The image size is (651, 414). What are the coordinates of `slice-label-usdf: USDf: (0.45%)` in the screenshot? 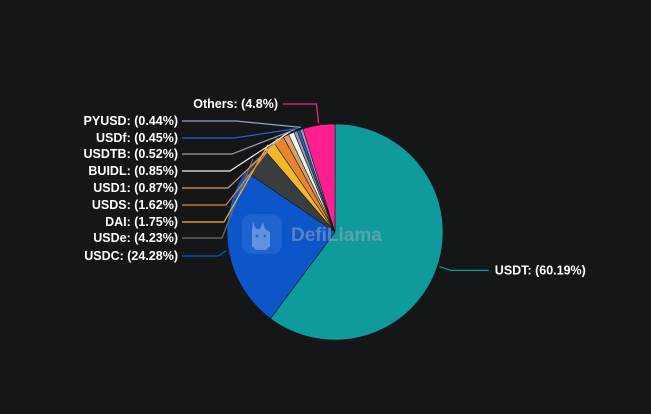 It's located at (137, 138).